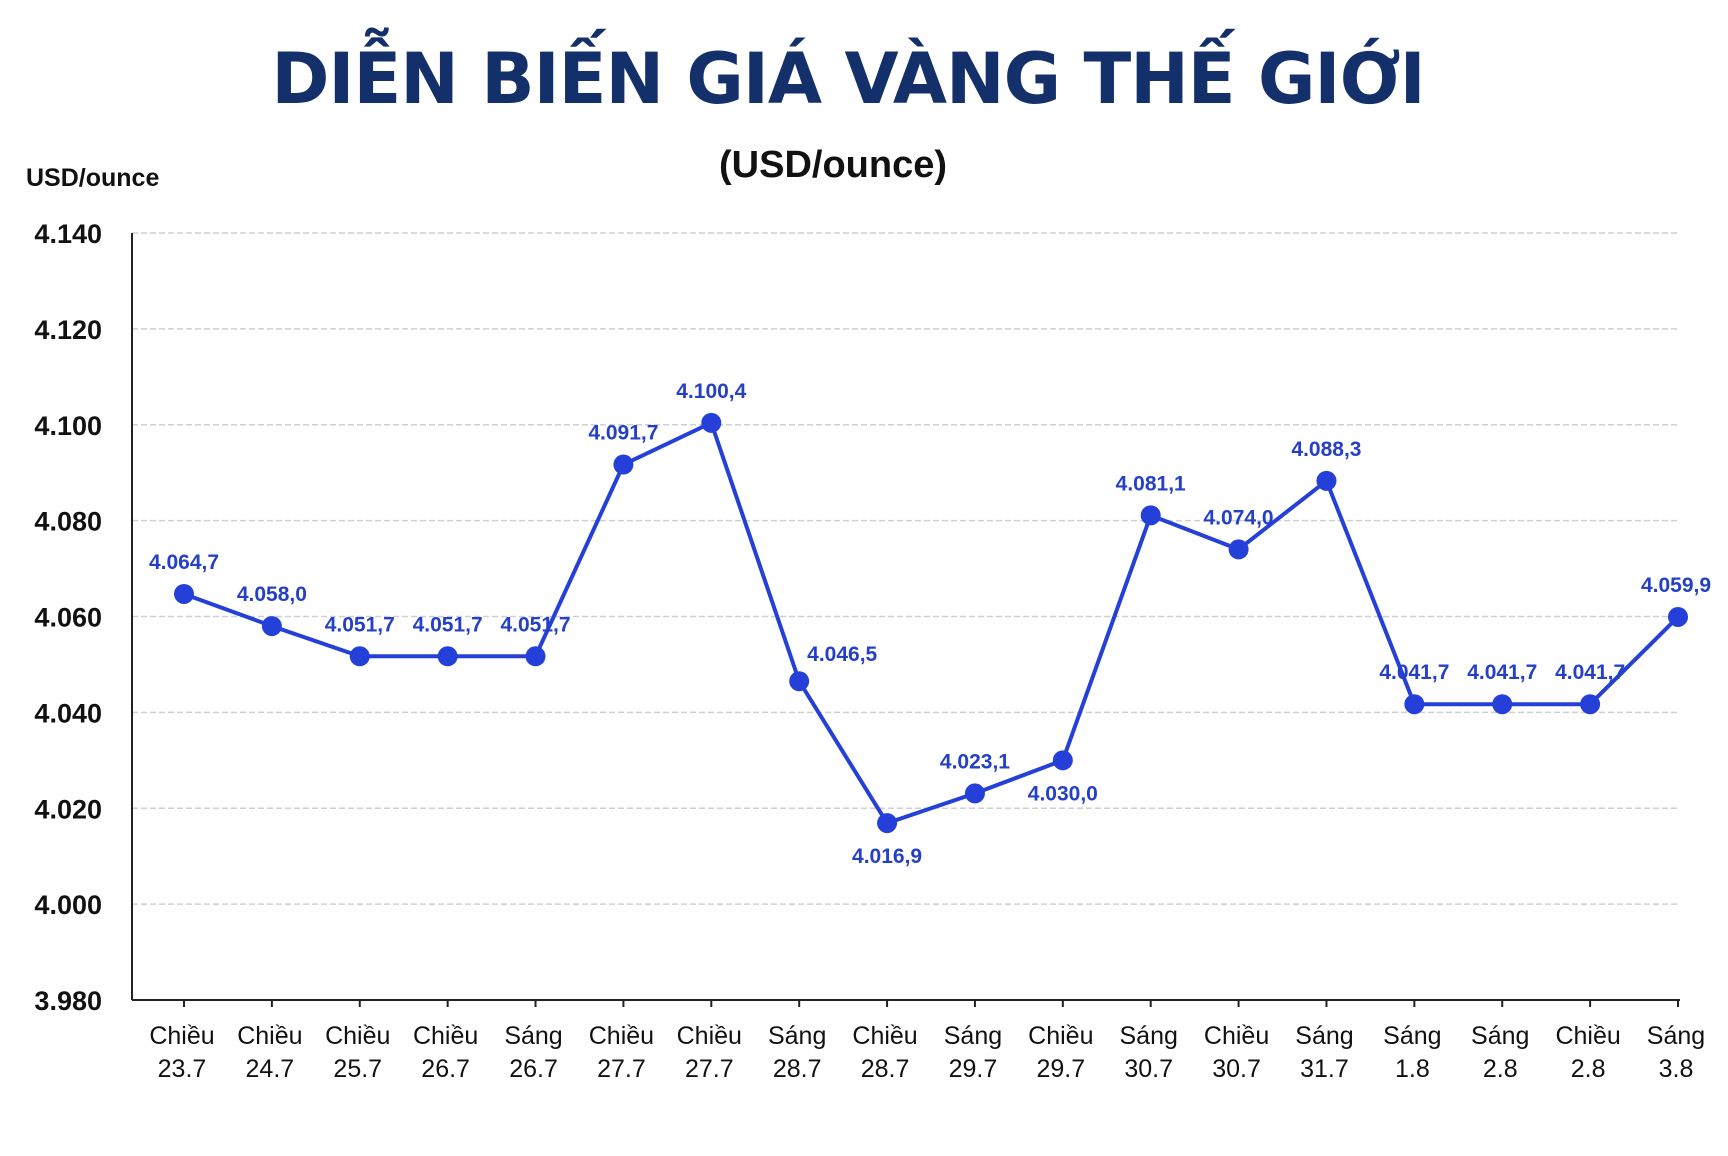  What do you see at coordinates (1412, 1069) in the screenshot?
I see `x-tick-label: 1.8` at bounding box center [1412, 1069].